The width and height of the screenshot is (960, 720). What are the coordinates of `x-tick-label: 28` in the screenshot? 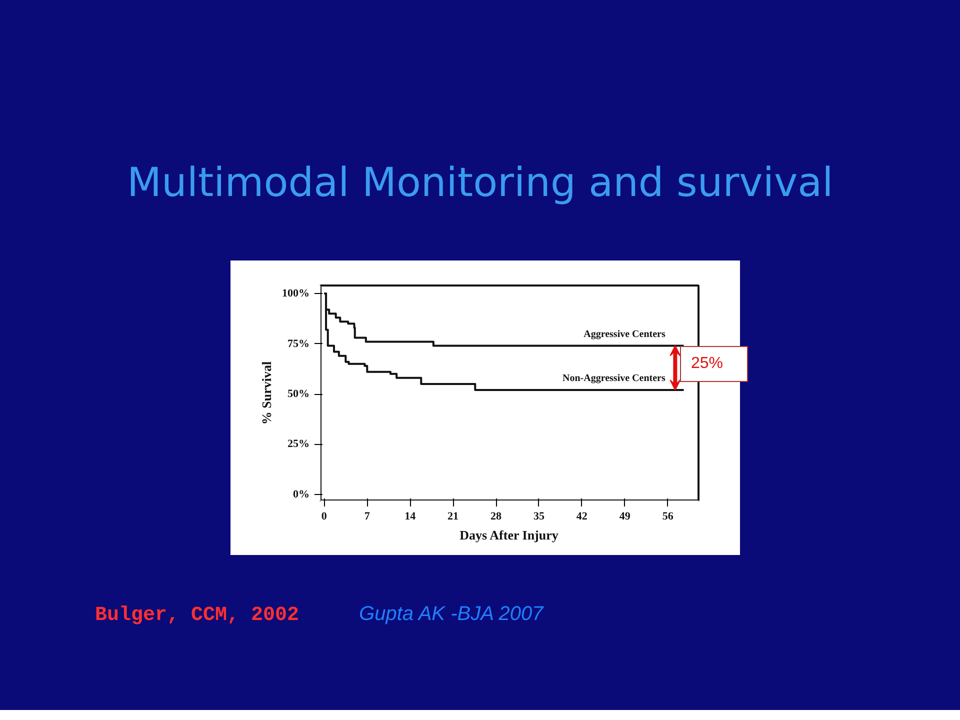 It's located at (496, 516).